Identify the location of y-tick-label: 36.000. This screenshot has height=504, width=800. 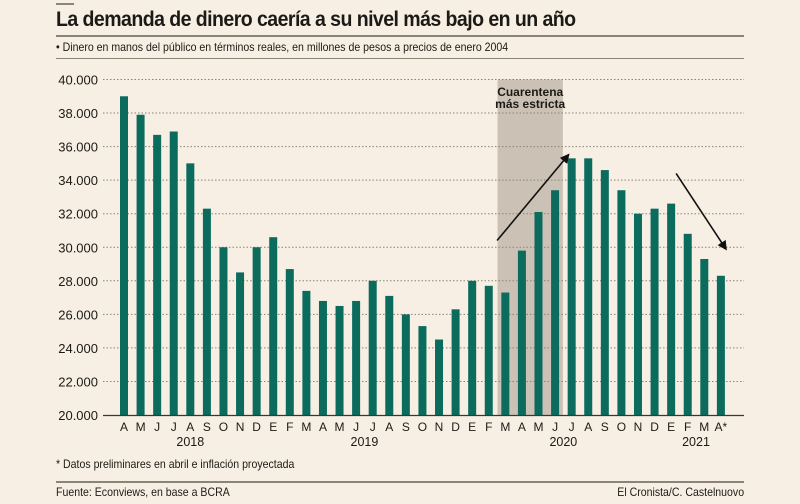
(78, 147).